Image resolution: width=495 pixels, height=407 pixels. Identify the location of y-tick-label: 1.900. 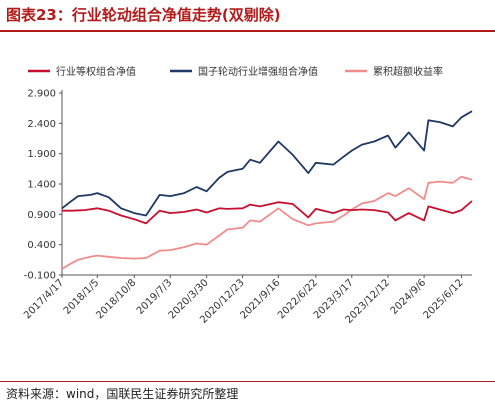
(41, 154).